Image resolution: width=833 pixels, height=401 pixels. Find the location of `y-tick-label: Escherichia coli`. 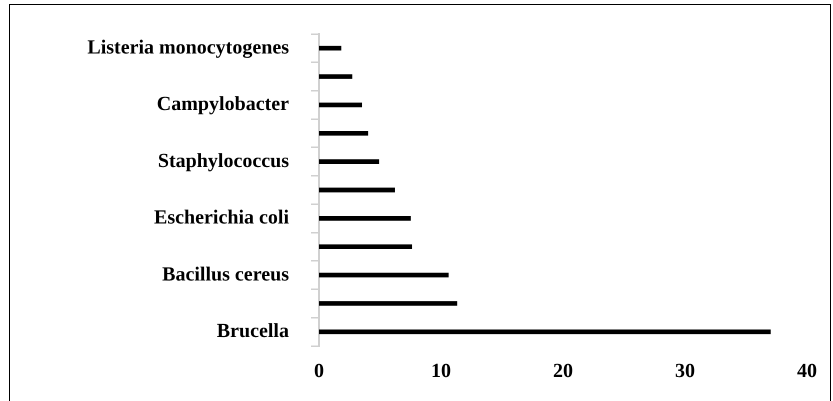

y-tick-label: Escherichia coli is located at coordinates (222, 217).